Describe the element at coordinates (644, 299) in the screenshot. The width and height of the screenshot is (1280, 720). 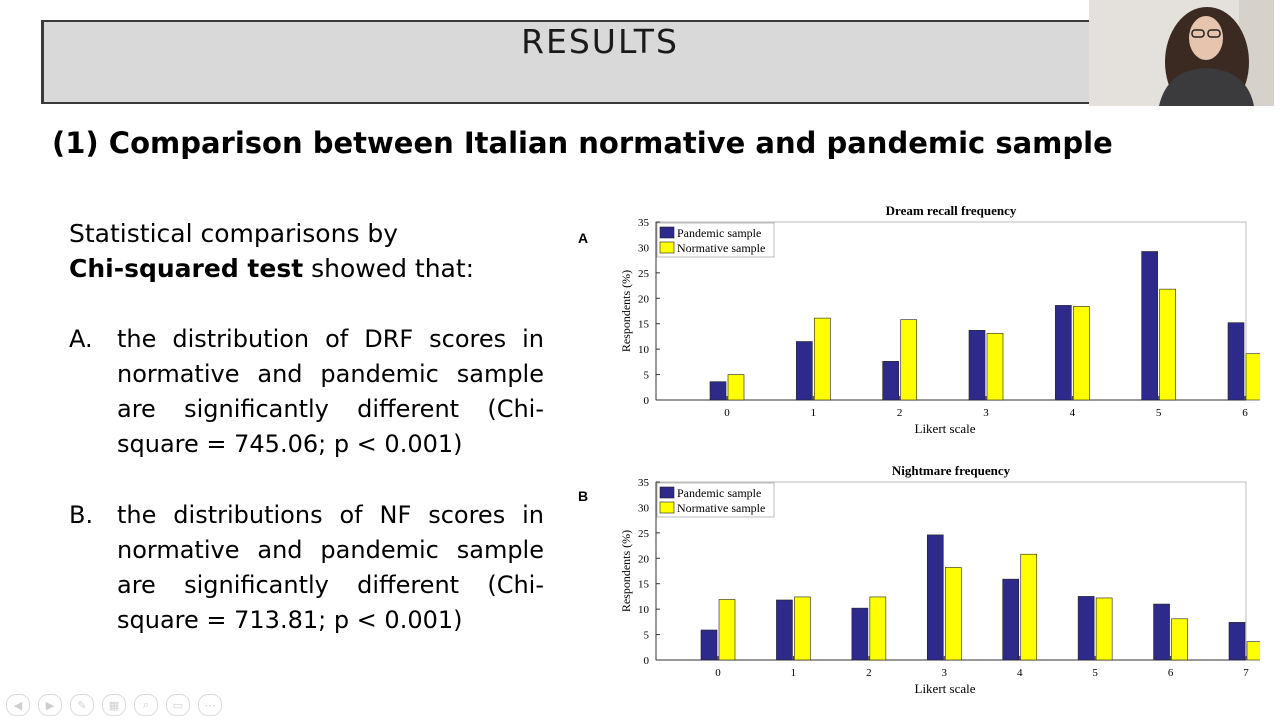
I see `chart-a-y-tick-label: 20` at that location.